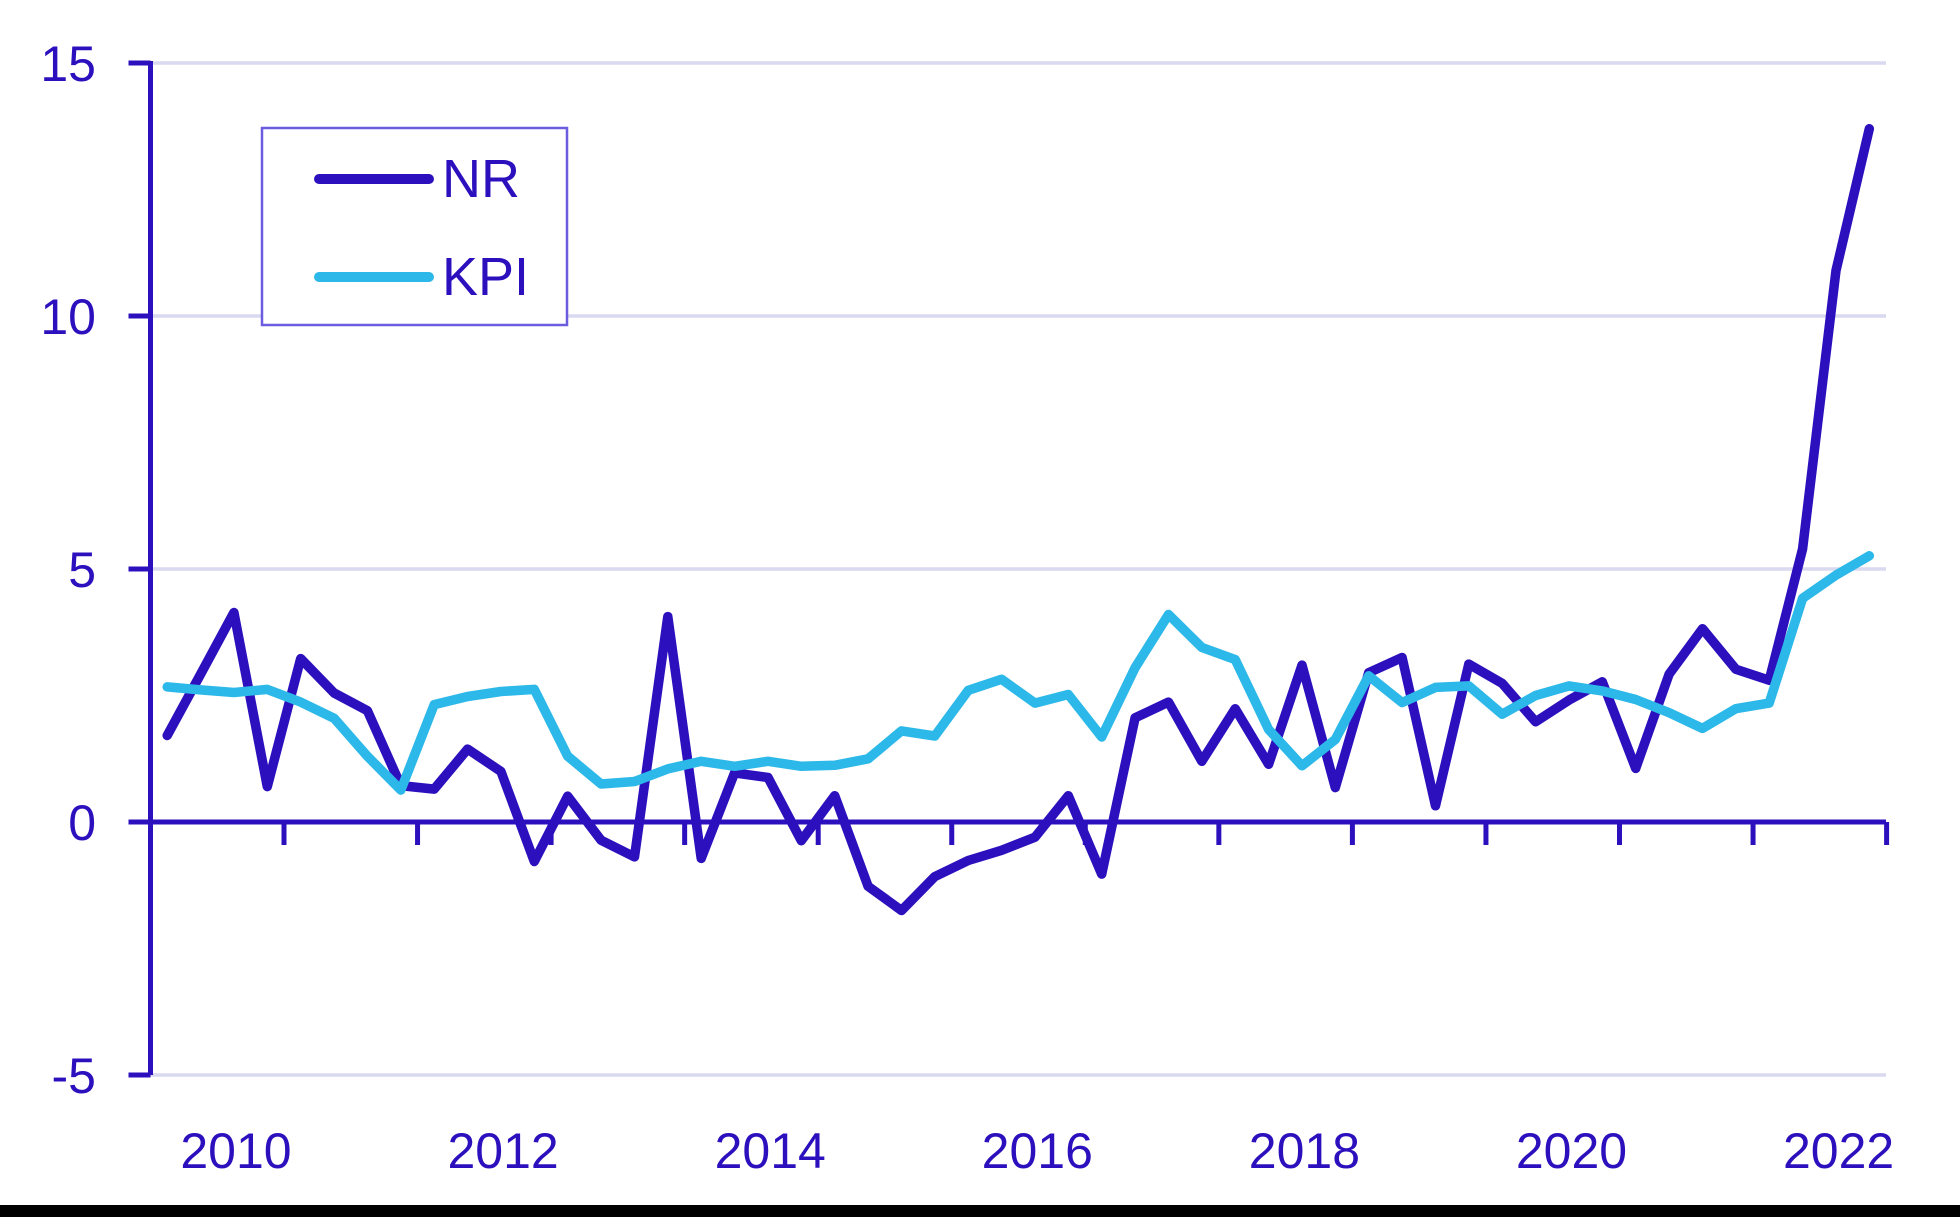 Image resolution: width=1960 pixels, height=1217 pixels. Describe the element at coordinates (68, 317) in the screenshot. I see `y-tick-label: 10` at that location.